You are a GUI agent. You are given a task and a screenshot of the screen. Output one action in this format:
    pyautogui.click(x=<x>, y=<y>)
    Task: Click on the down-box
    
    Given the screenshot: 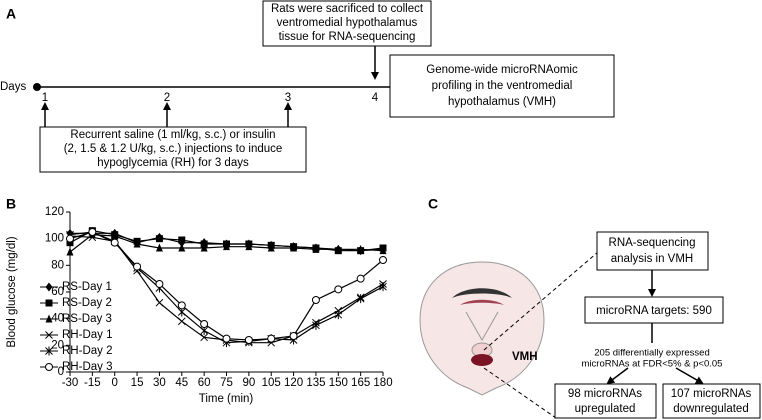 What is the action you would take?
    pyautogui.click(x=711, y=401)
    